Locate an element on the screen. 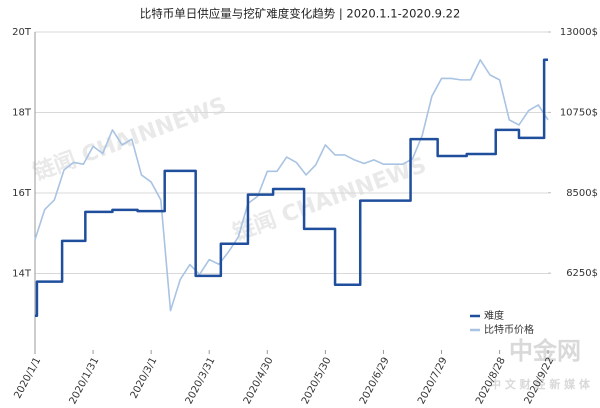 This screenshot has height=408, width=600. legend-label: 比特币价格 is located at coordinates (509, 329).